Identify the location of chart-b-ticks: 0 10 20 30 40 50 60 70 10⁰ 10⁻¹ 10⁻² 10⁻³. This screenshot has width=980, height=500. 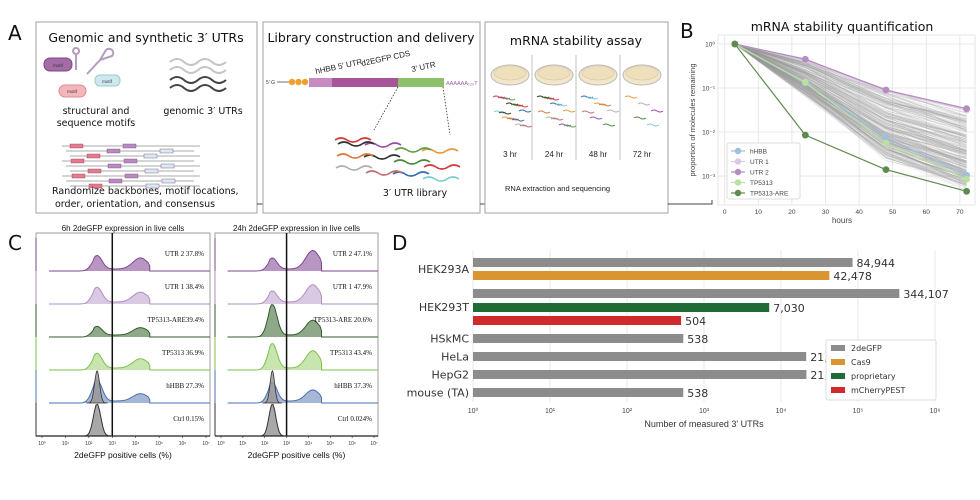
(833, 128).